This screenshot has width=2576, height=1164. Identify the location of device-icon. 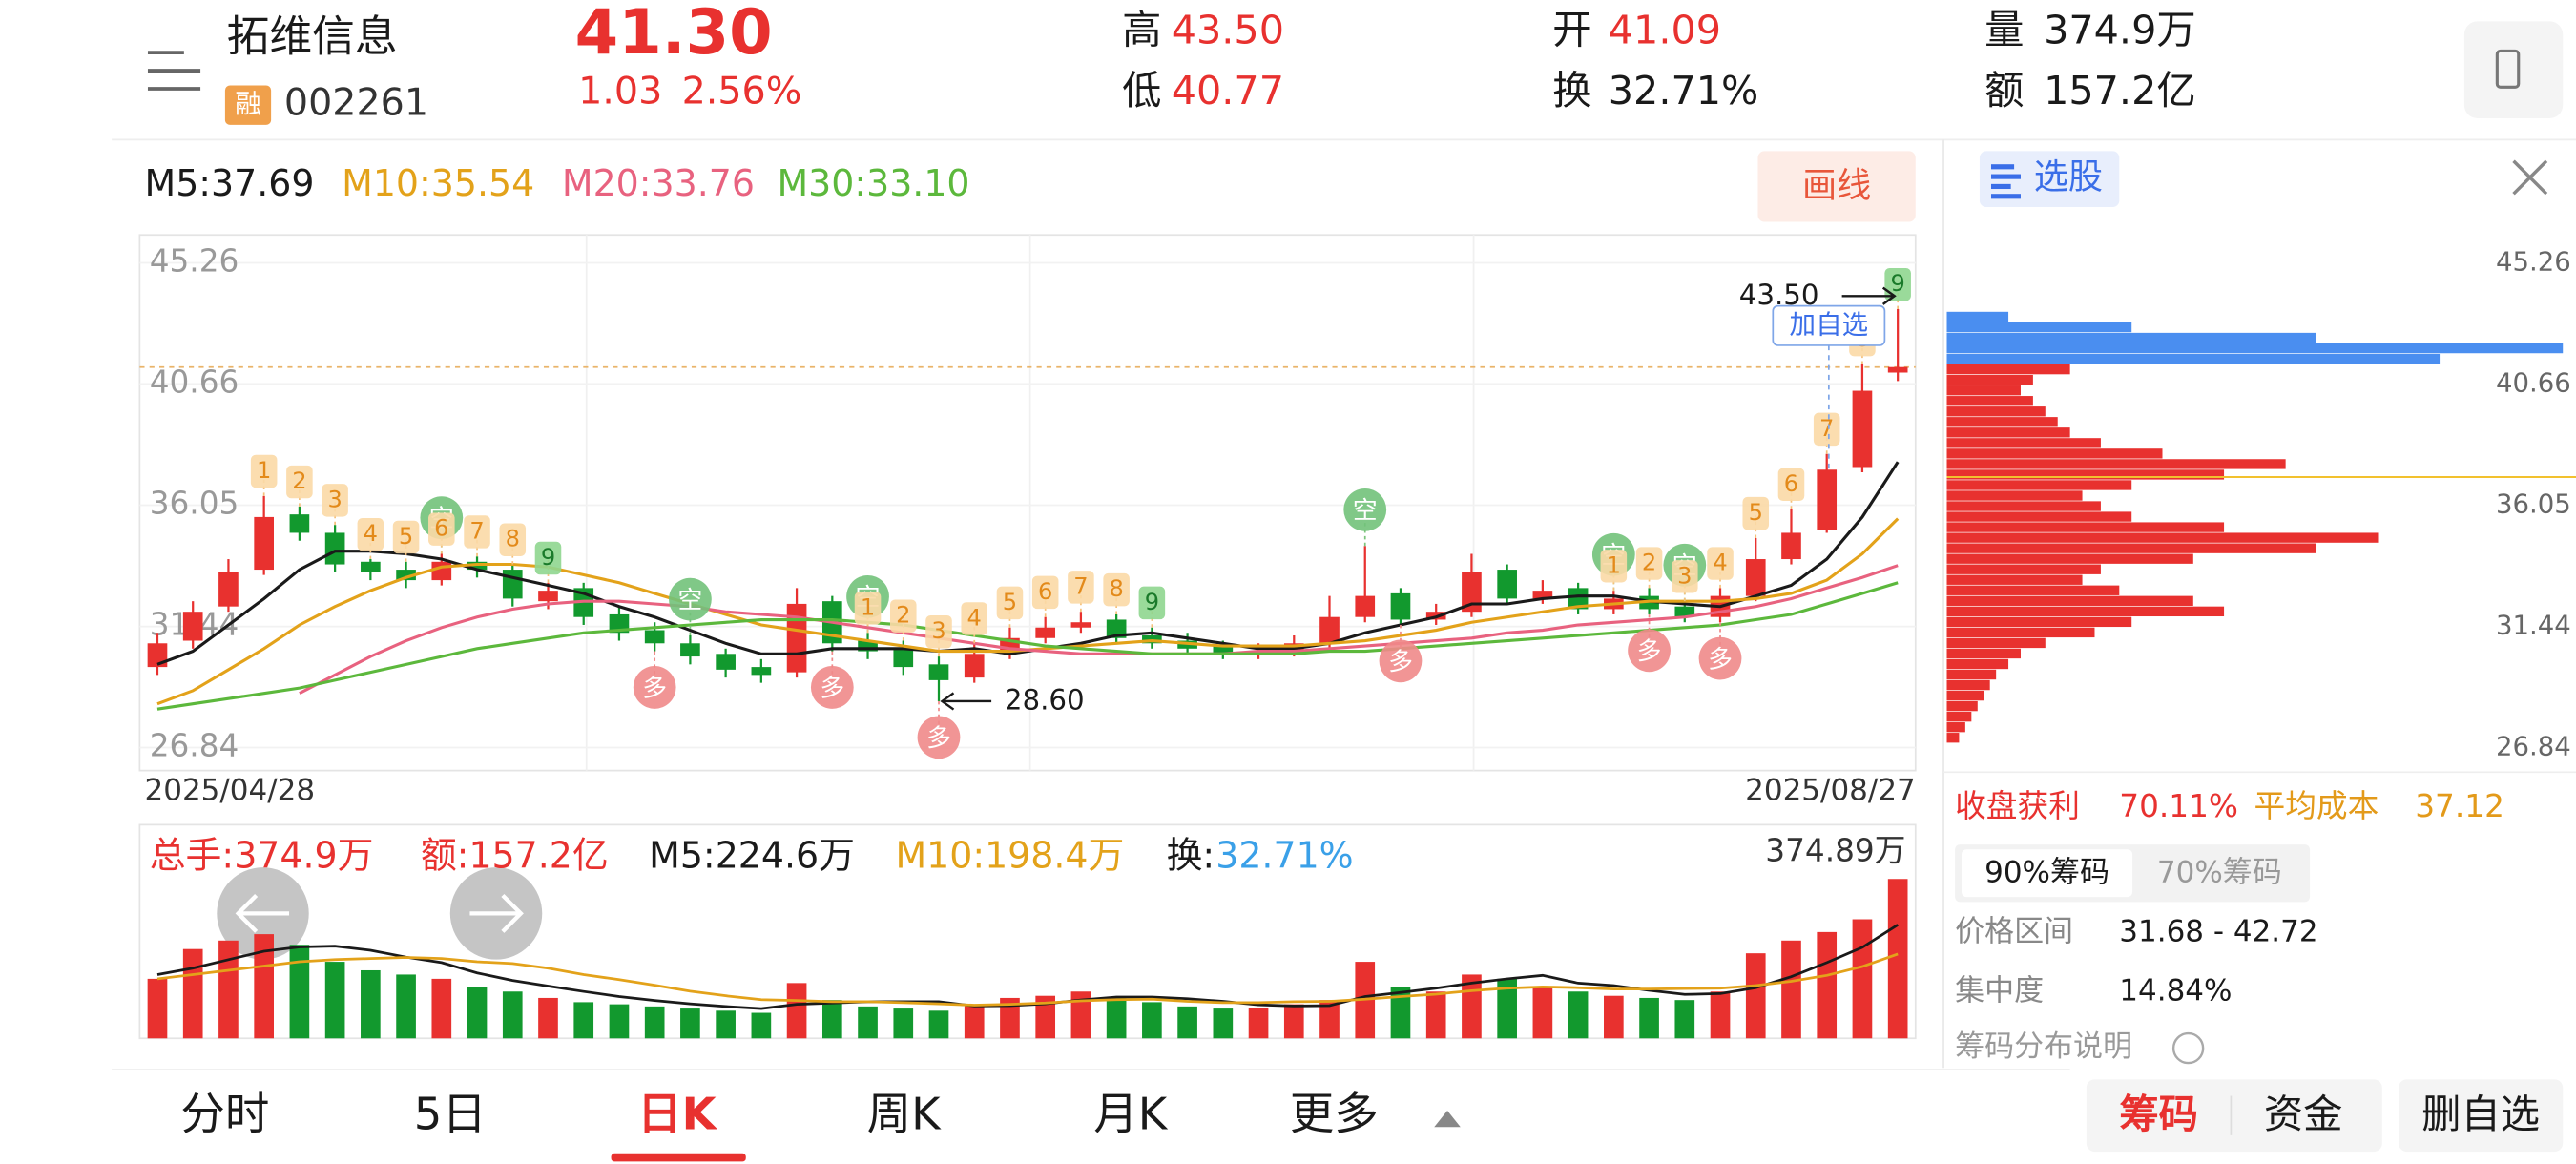
(2508, 69).